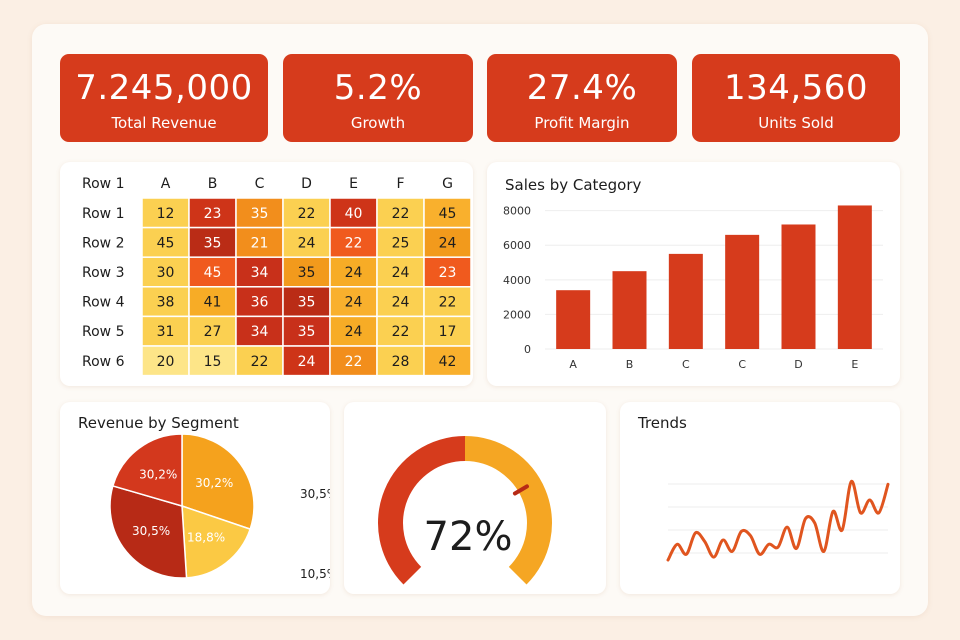  I want to click on pie-slice-label: 18,8%, so click(206, 537).